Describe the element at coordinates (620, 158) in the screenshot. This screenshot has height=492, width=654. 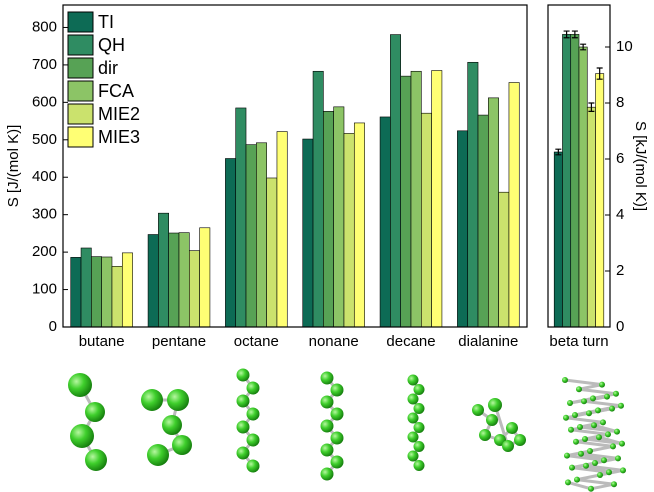
I see `y-tick-label: 6` at that location.